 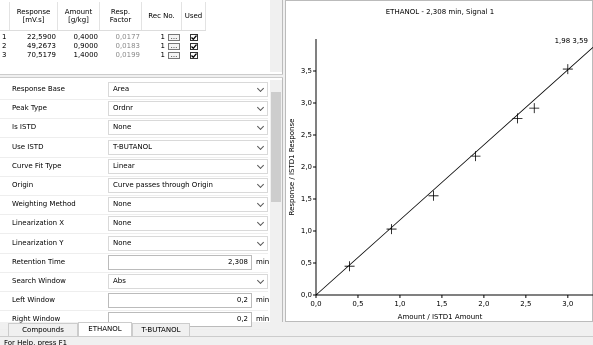 I want to click on property-label: Search Window, so click(x=39, y=281).